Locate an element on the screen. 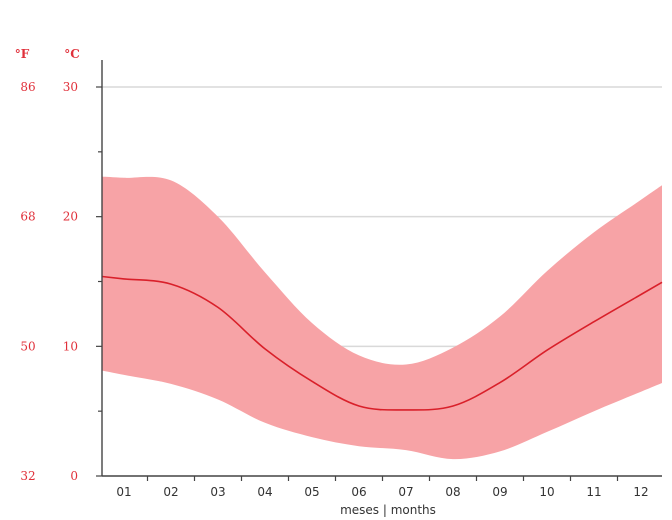  y-tick-label-celsius: 0 is located at coordinates (74, 476).